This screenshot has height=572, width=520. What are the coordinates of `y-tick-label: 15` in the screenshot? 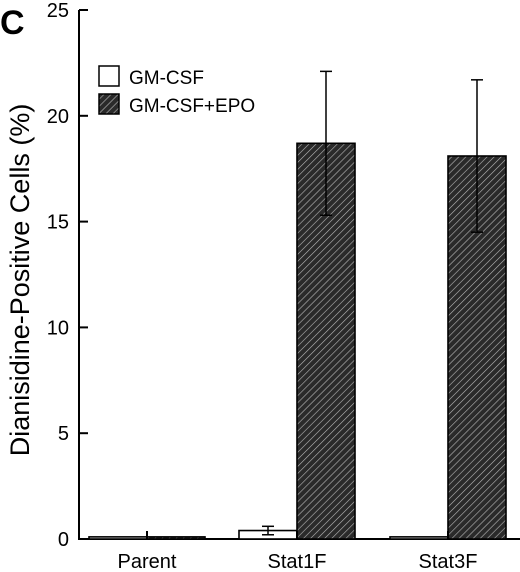 It's located at (58, 223).